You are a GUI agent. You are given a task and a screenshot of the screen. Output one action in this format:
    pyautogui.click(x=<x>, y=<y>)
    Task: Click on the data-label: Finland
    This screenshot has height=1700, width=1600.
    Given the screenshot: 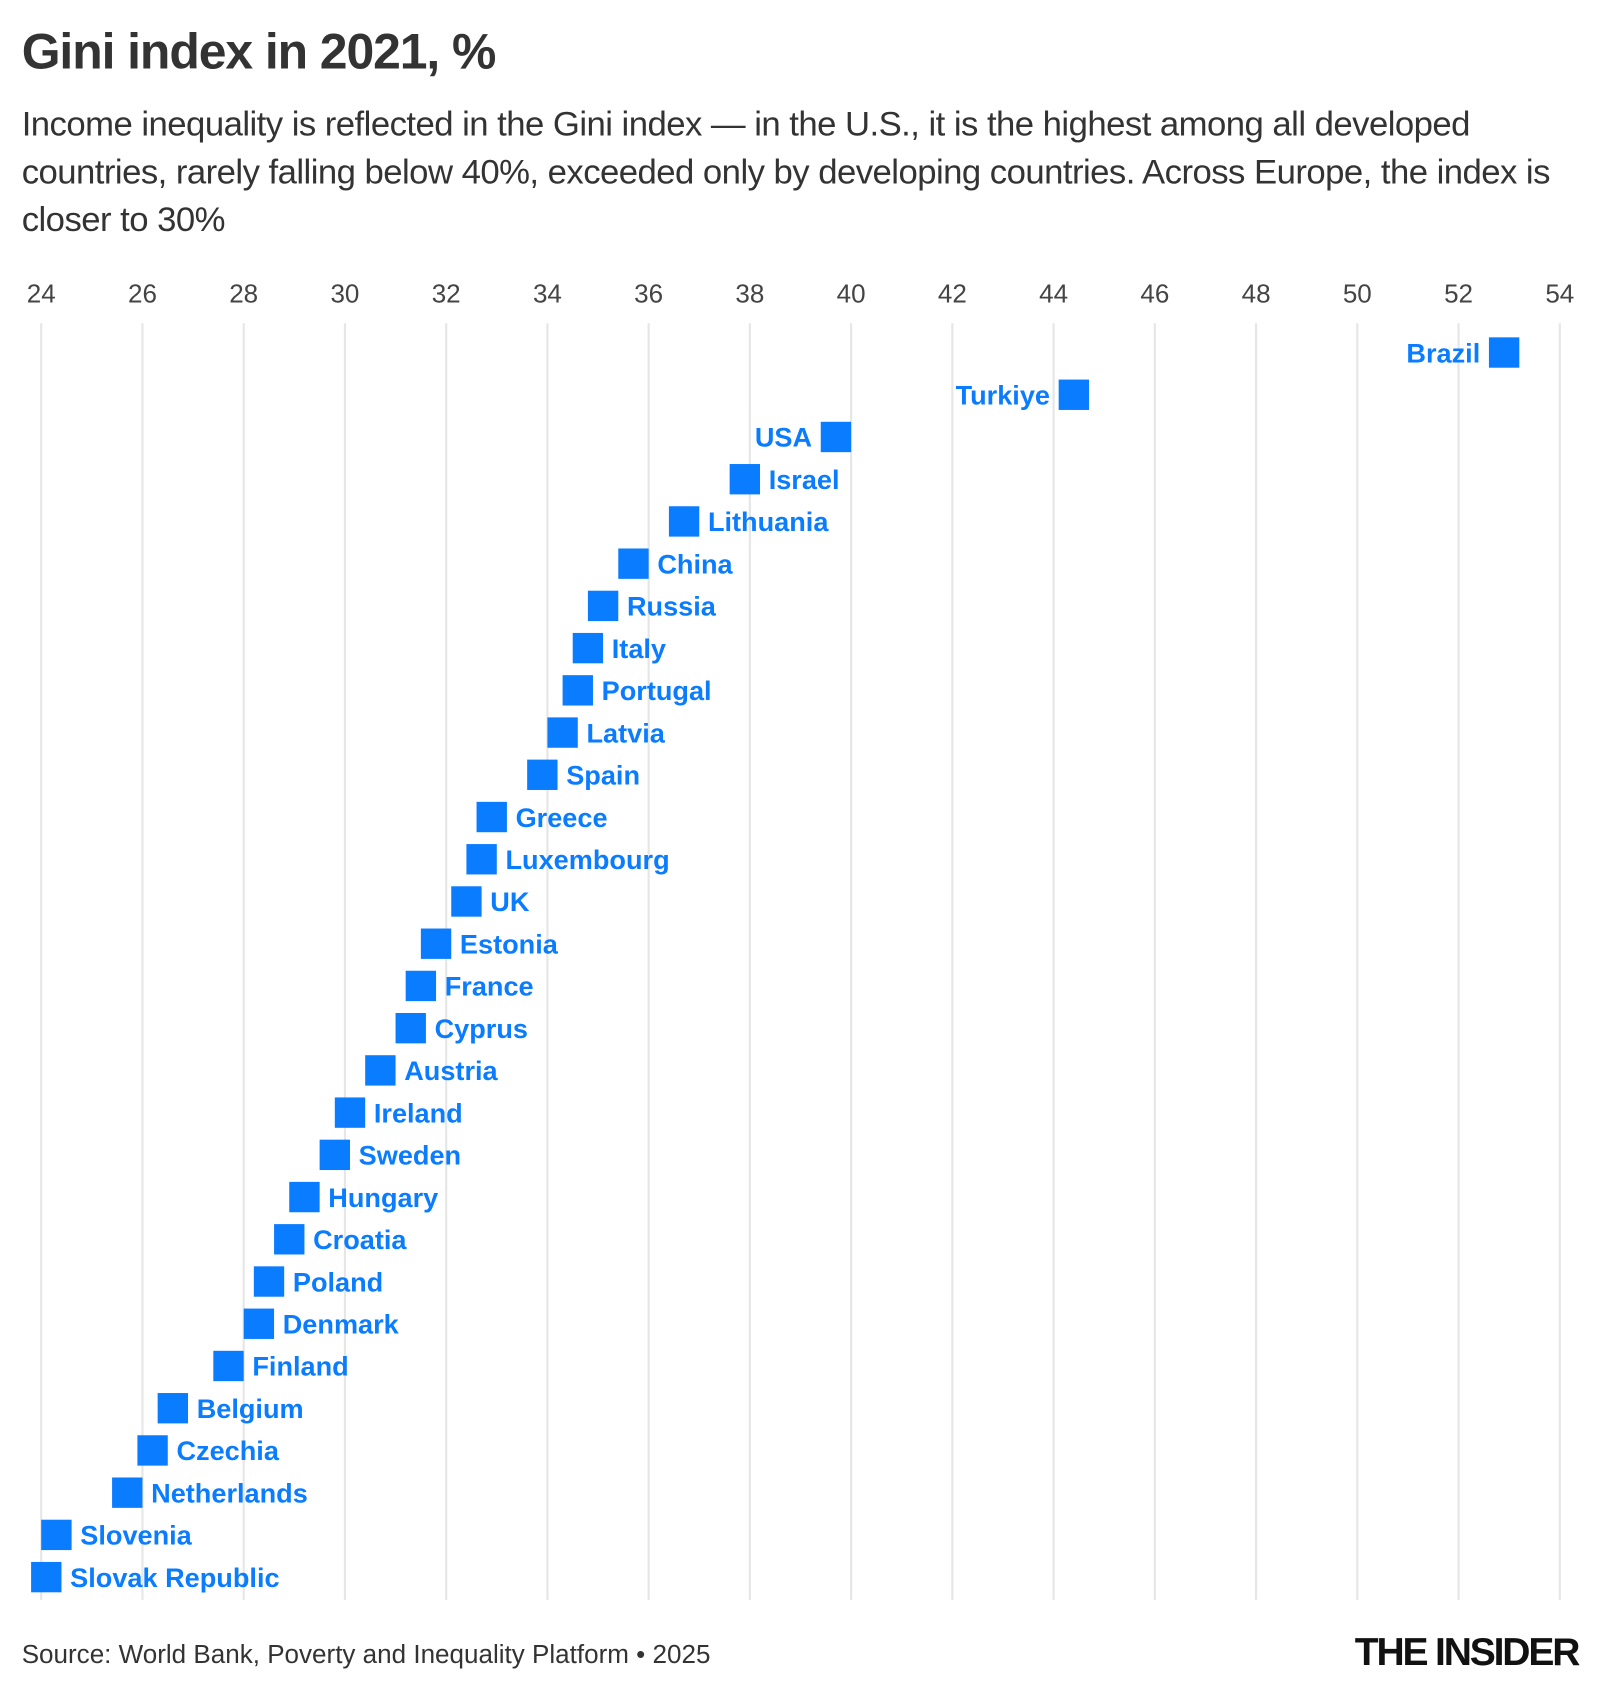 What is the action you would take?
    pyautogui.click(x=300, y=1366)
    